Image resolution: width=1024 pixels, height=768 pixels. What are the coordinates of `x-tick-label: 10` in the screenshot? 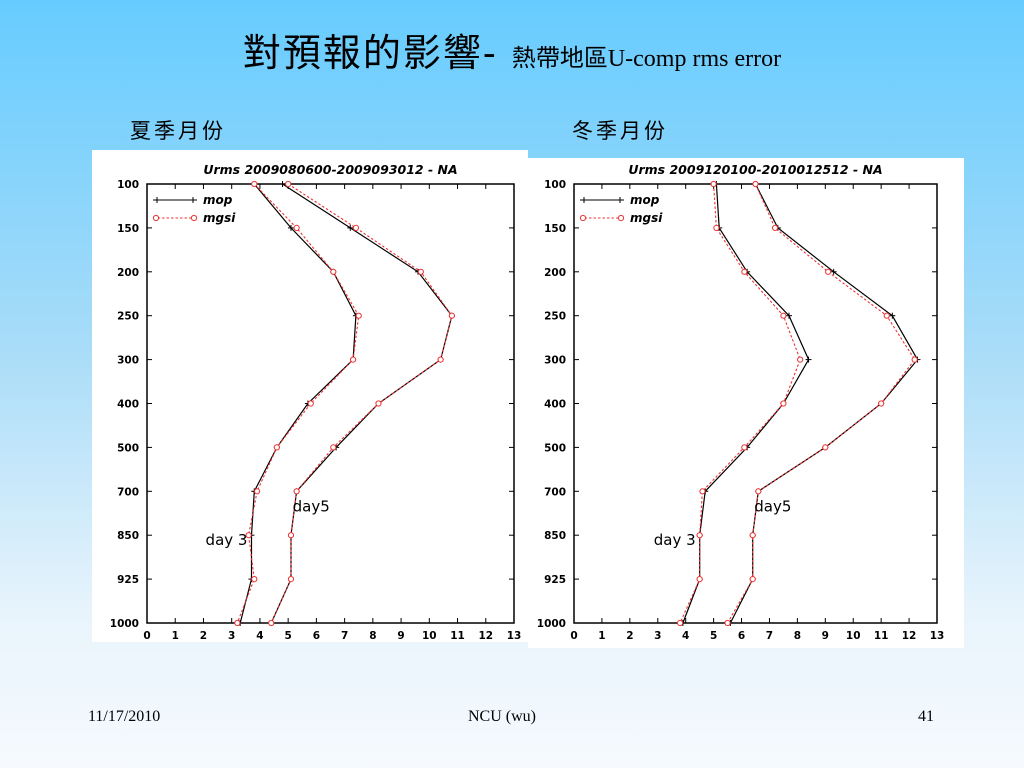 It's located at (853, 636).